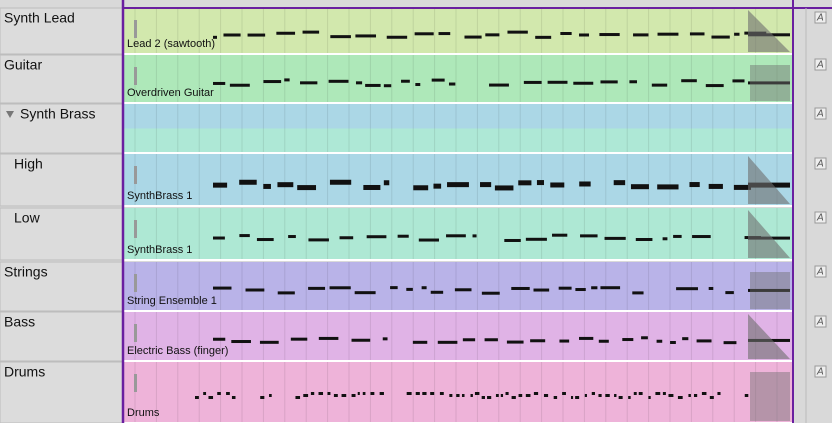 The width and height of the screenshot is (832, 423). I want to click on track-name: Synth Brass, so click(57, 114).